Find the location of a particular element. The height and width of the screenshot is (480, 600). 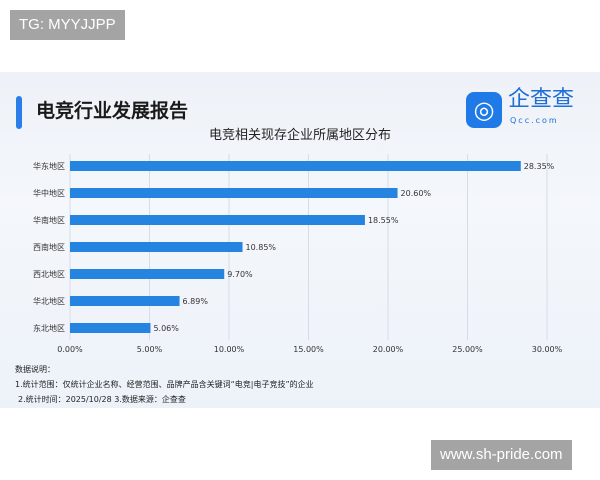

note-time-source: 2.统计时间：2025/10/28 3.数据来源：企查查 is located at coordinates (102, 399).